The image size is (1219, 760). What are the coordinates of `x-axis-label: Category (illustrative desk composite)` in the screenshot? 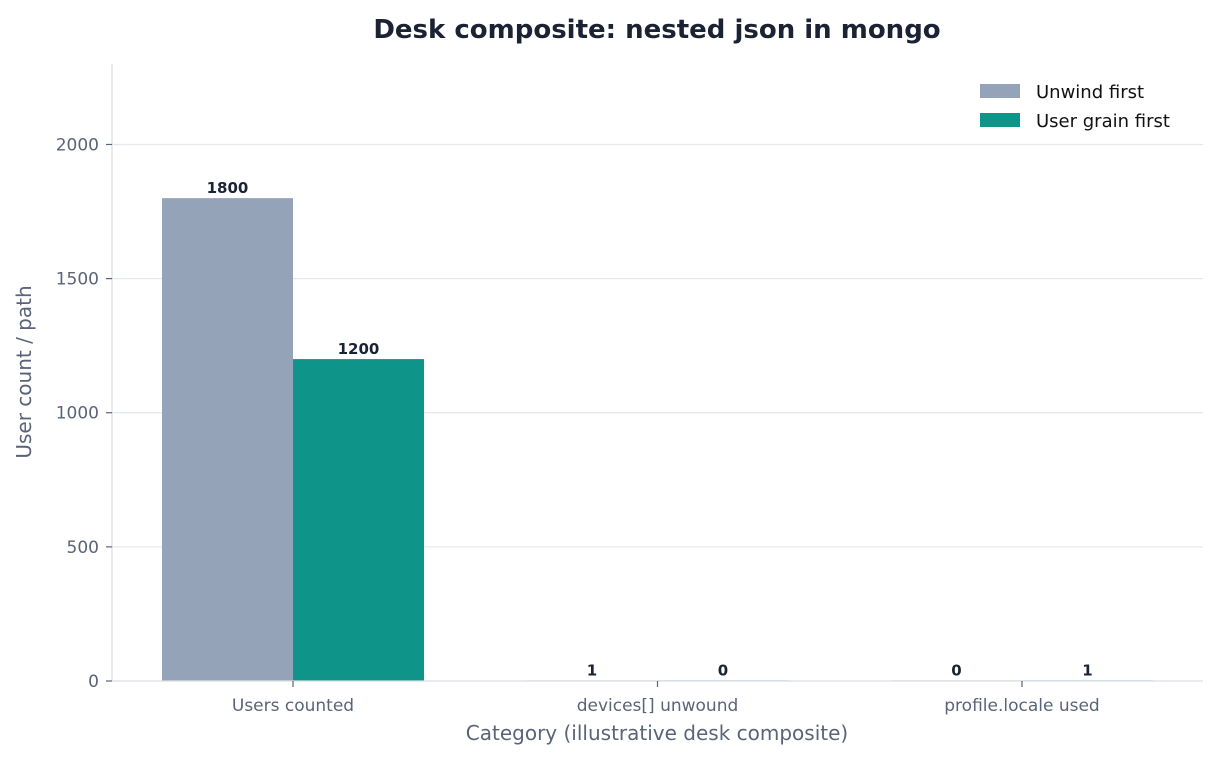 It's located at (657, 733).